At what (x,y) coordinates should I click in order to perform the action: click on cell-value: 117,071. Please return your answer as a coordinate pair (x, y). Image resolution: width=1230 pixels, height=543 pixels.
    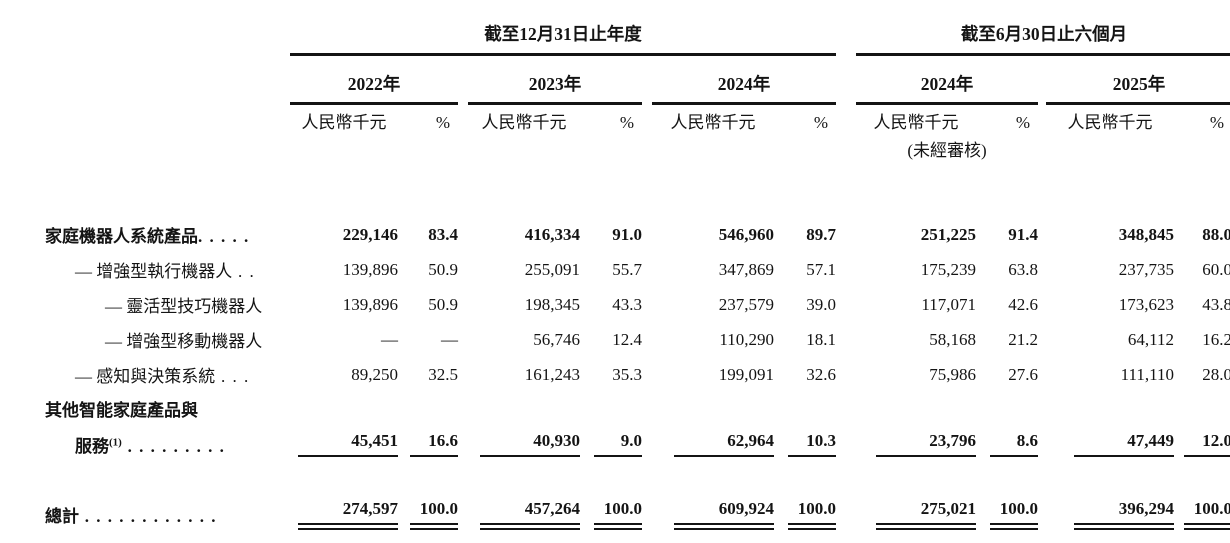
    Looking at the image, I should click on (948, 304).